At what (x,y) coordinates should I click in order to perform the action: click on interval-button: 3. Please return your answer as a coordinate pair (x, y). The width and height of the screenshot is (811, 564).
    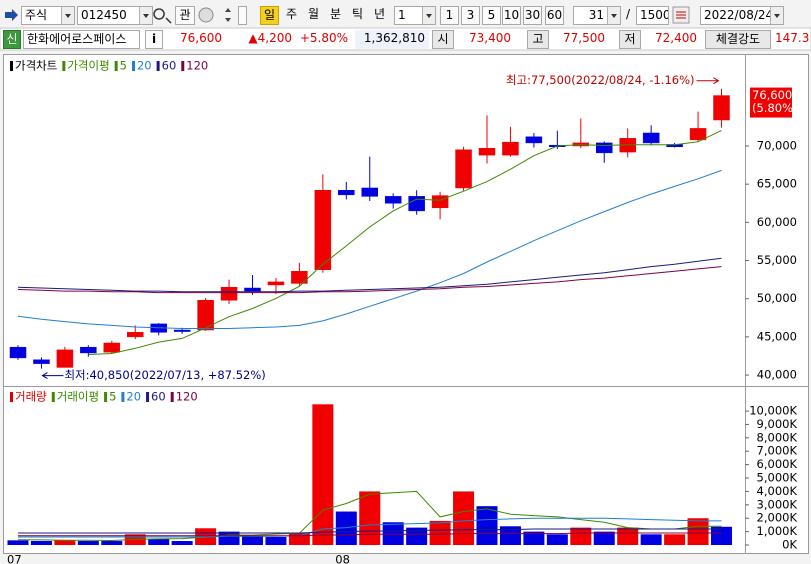
    Looking at the image, I should click on (470, 15).